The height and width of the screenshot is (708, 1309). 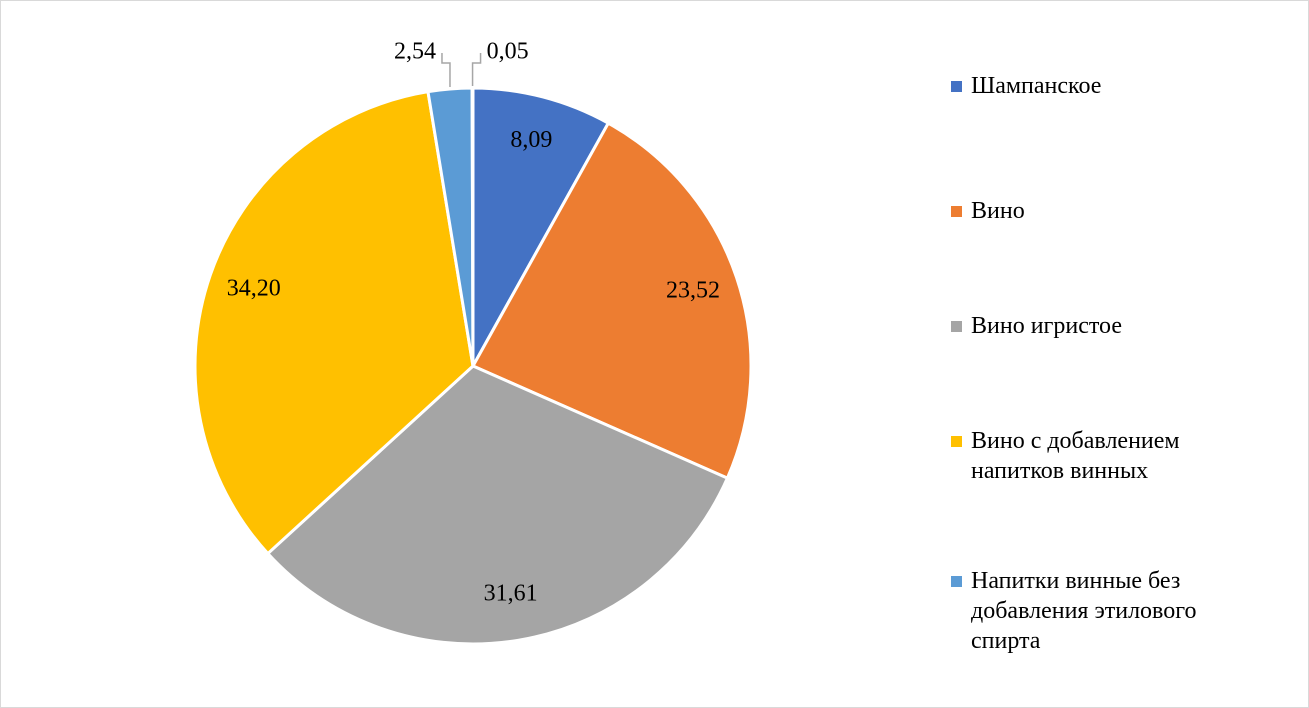 What do you see at coordinates (415, 52) in the screenshot?
I see `data-label: 2,54` at bounding box center [415, 52].